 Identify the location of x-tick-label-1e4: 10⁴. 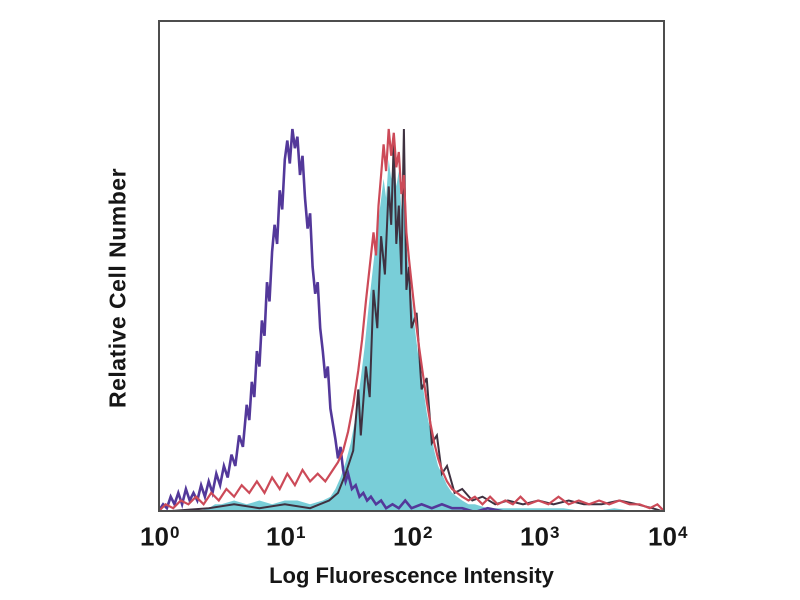
(668, 536).